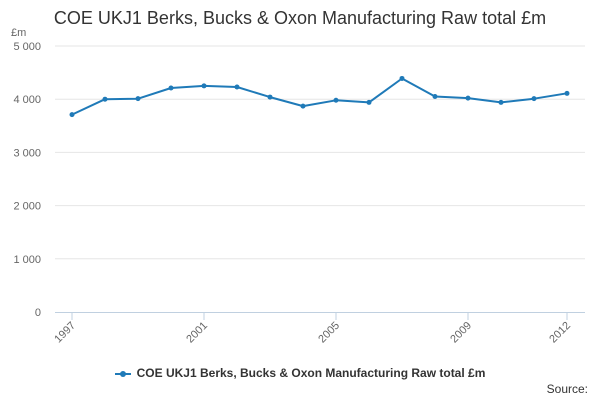  Describe the element at coordinates (320, 316) in the screenshot. I see `axes` at that location.